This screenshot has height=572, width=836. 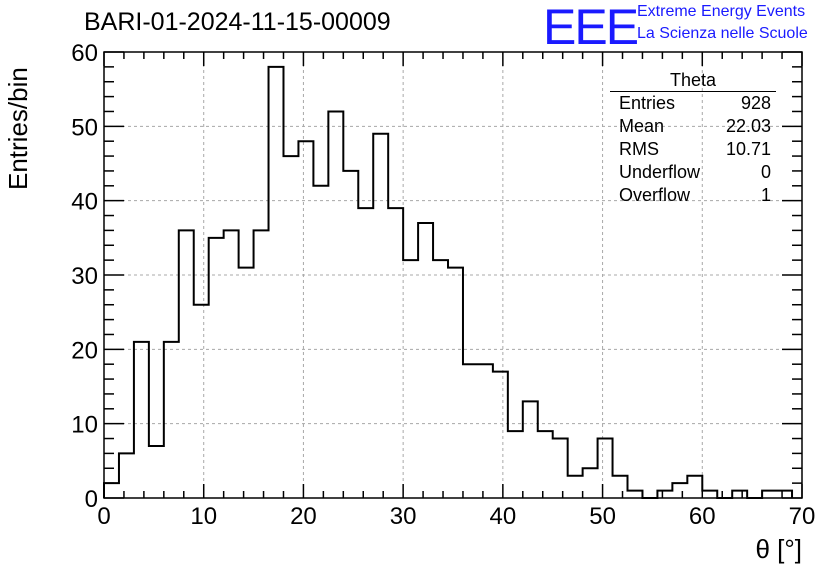 What do you see at coordinates (203, 516) in the screenshot?
I see `x-tick-label: 10` at bounding box center [203, 516].